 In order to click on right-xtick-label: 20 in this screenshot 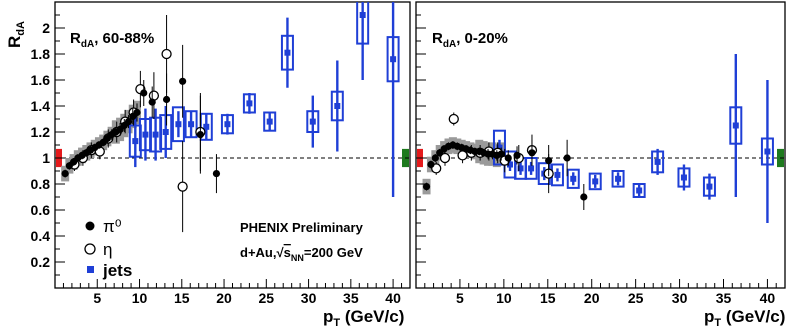, I will do `click(592, 298)`.